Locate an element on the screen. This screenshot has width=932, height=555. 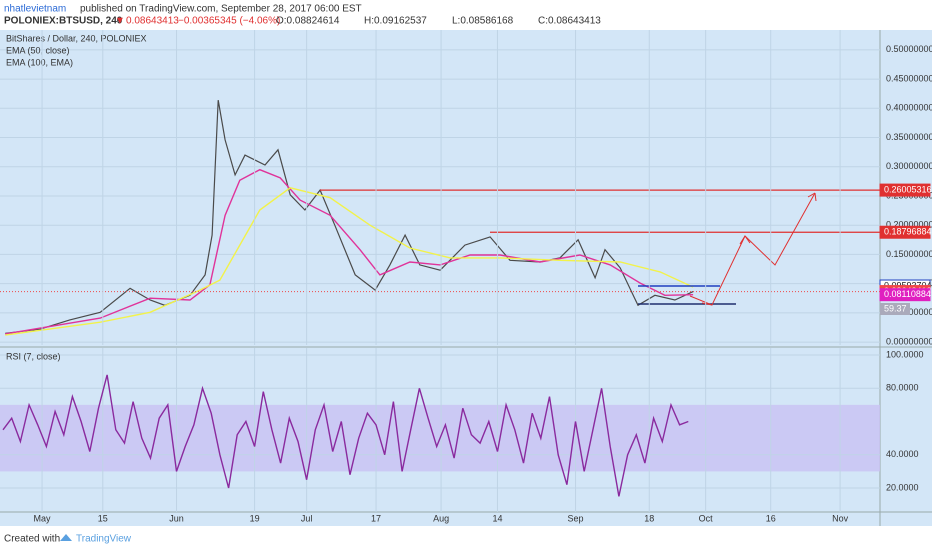
open: O:0.08824614 is located at coordinates (308, 21).